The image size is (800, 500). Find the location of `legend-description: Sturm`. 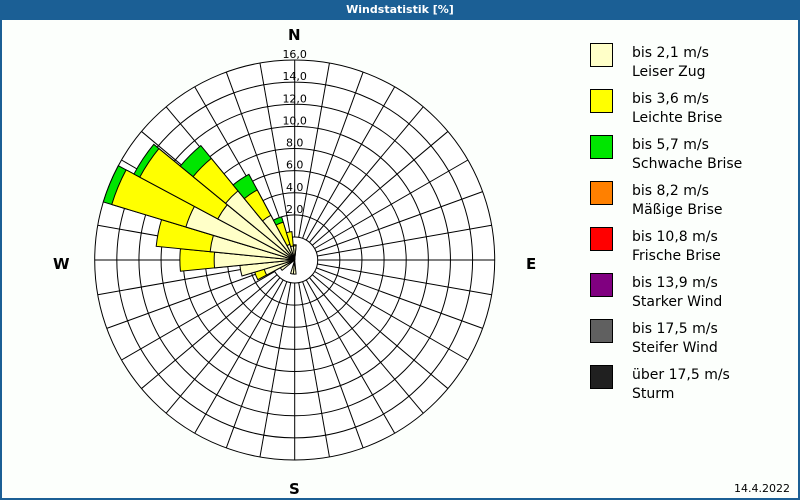

legend-description: Sturm is located at coordinates (653, 394).